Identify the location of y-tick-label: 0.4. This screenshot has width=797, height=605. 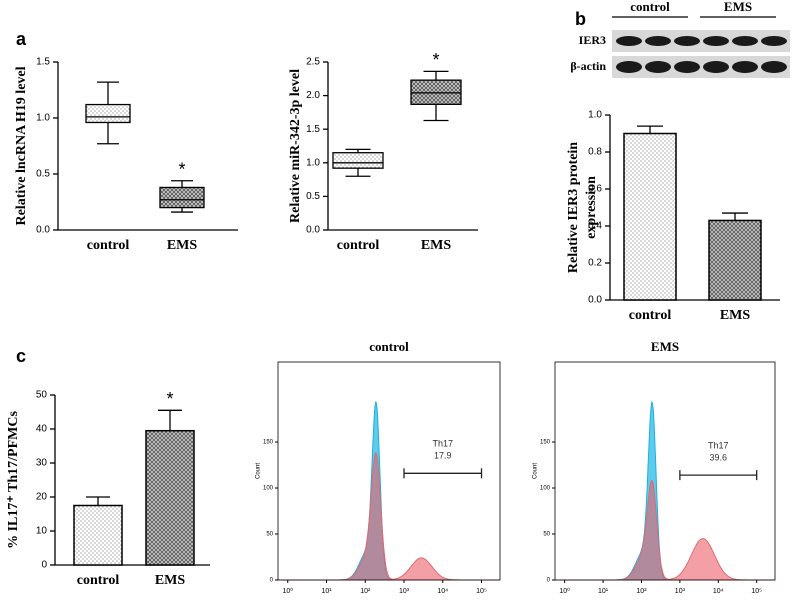
(595, 226).